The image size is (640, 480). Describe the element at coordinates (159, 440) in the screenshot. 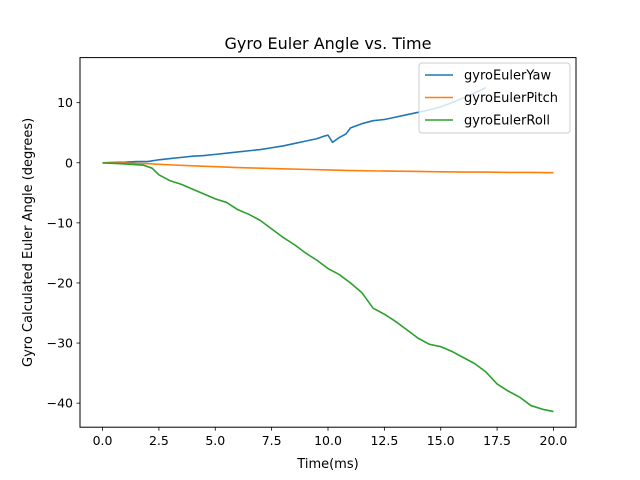

I see `x-tick-label: 2.5` at that location.